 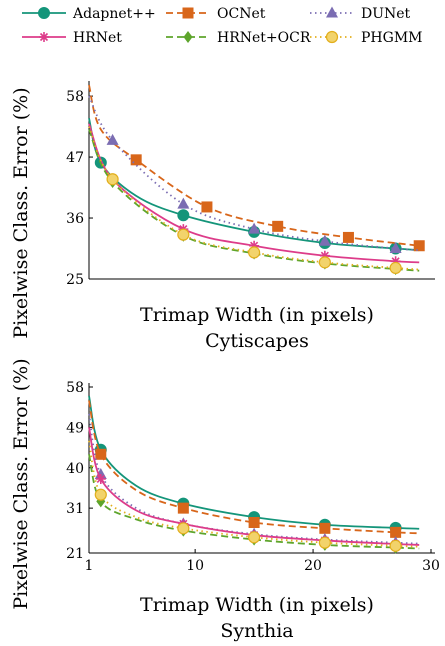 What do you see at coordinates (44, 13) in the screenshot?
I see `legend-marker-adapnetplusplus` at bounding box center [44, 13].